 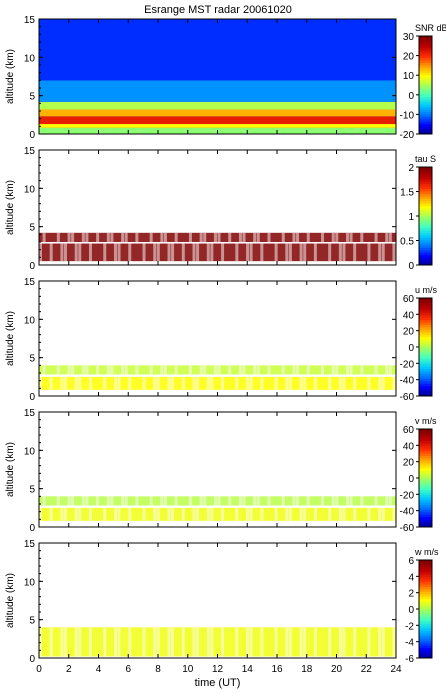 I want to click on x-tick-label: 24, so click(x=396, y=669).